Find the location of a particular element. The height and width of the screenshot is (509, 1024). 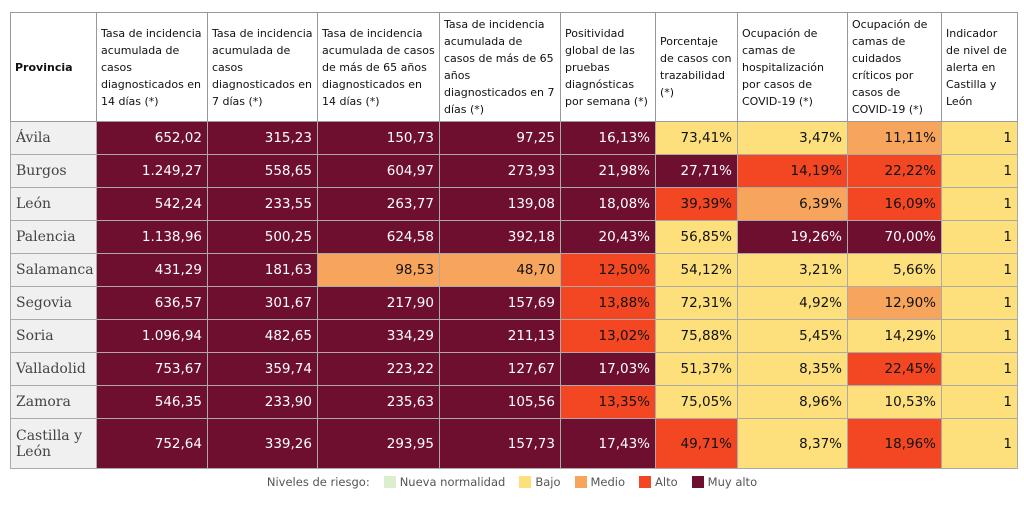

value-cell: 12,50% is located at coordinates (608, 270).